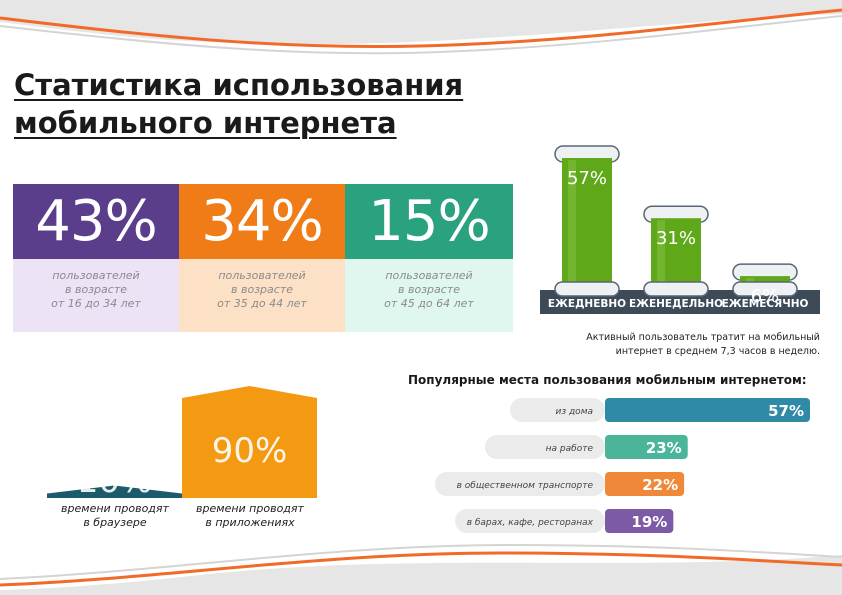  I want to click on category-label: в барах, кафе, ресторанах, so click(530, 523).